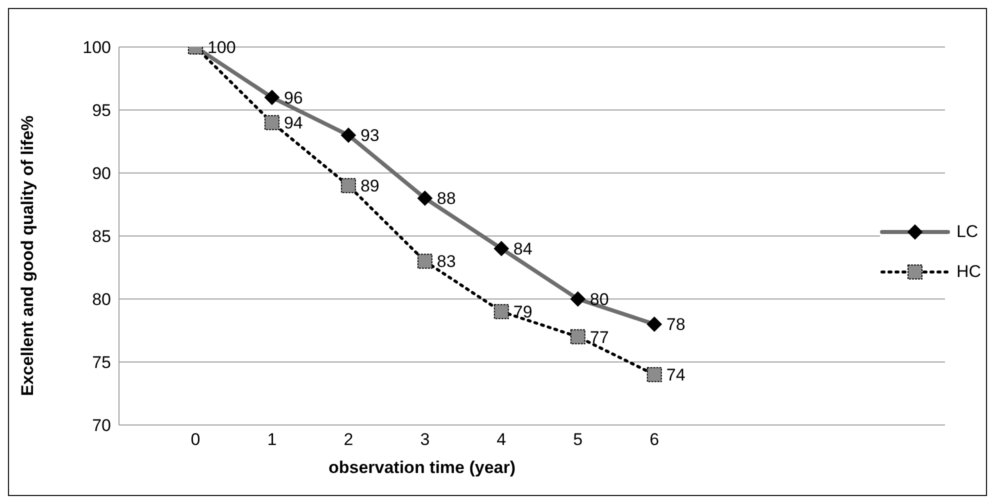 The height and width of the screenshot is (504, 995). I want to click on data-label: 96, so click(293, 98).